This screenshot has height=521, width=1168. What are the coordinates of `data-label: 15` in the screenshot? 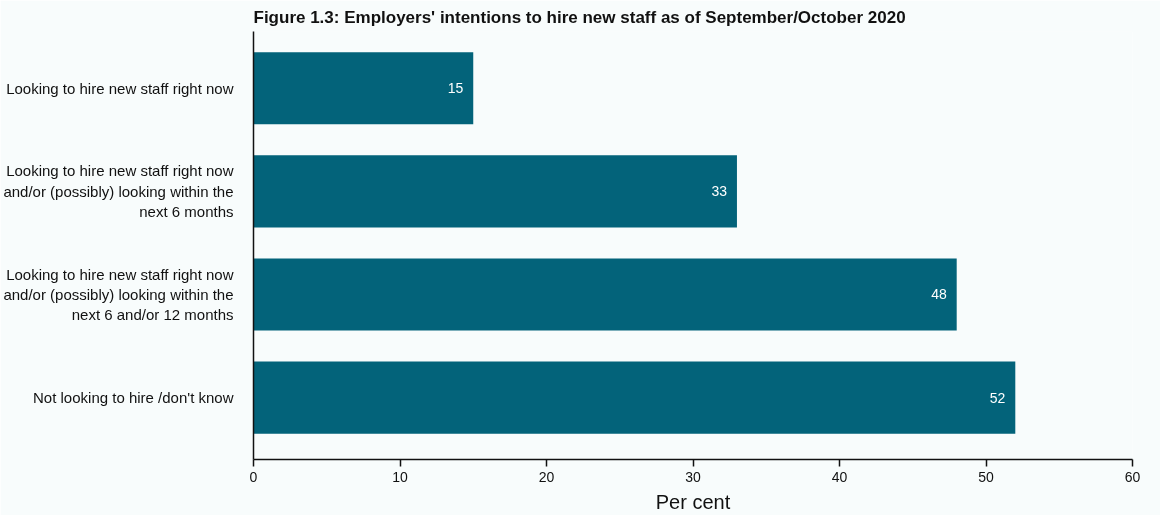 It's located at (455, 88).